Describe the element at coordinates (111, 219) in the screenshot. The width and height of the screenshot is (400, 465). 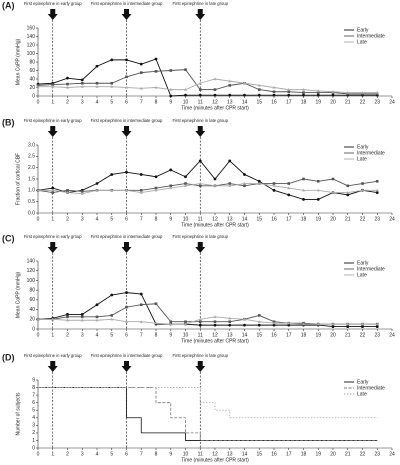
I see `x-tick-label: 5` at that location.